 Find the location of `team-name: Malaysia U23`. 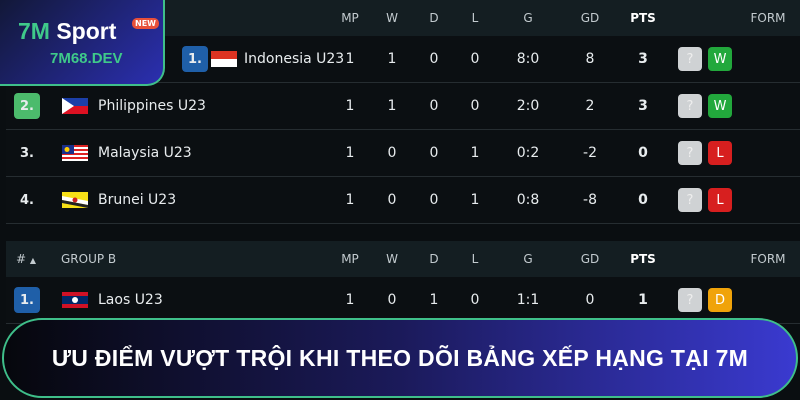

team-name: Malaysia U23 is located at coordinates (145, 153).